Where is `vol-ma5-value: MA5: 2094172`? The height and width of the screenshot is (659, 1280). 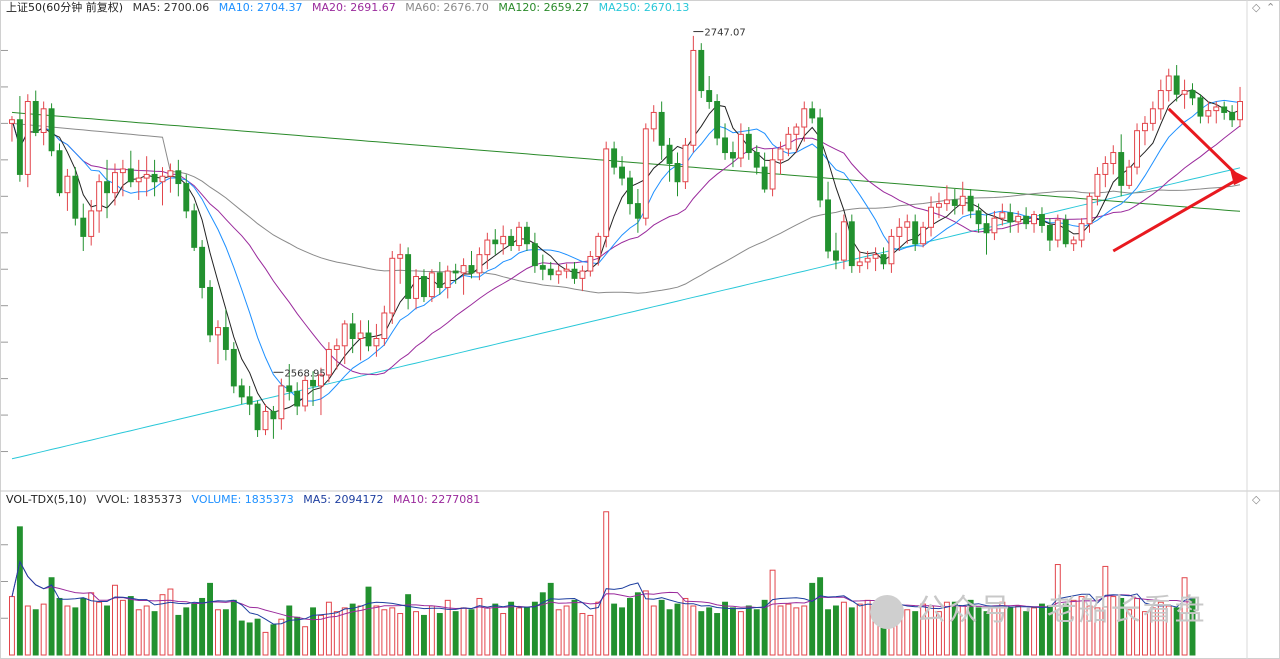
vol-ma5-value: MA5: 2094172 is located at coordinates (343, 499).